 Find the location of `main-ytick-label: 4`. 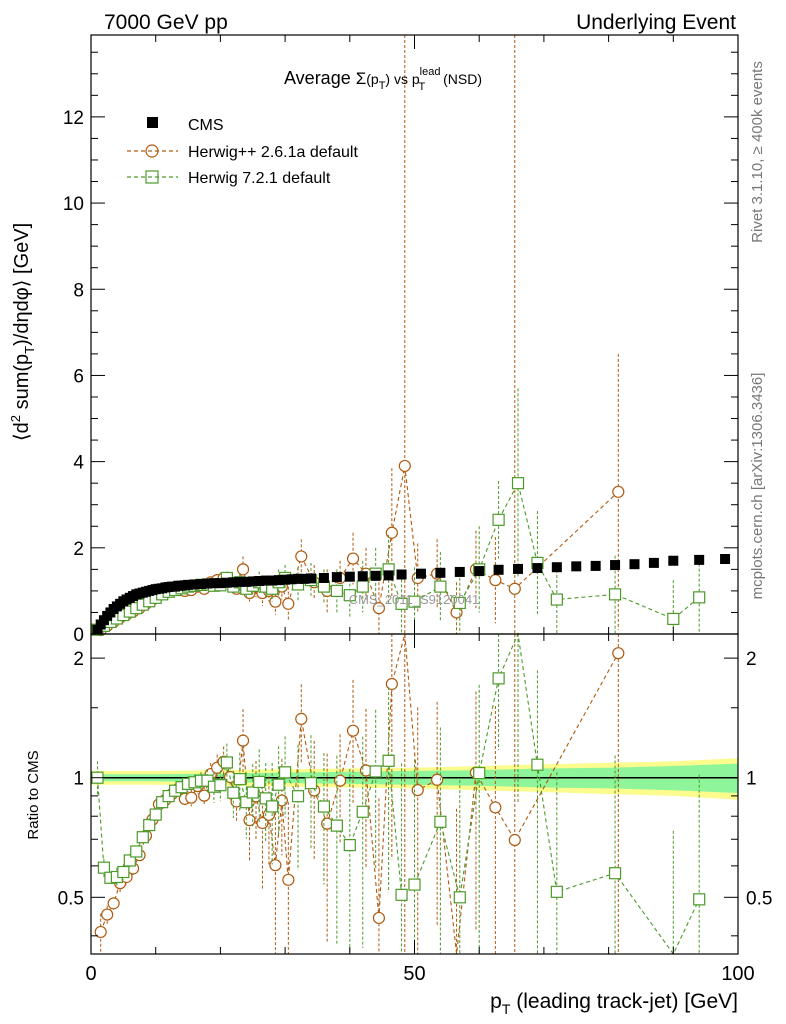

main-ytick-label: 4 is located at coordinates (78, 463).